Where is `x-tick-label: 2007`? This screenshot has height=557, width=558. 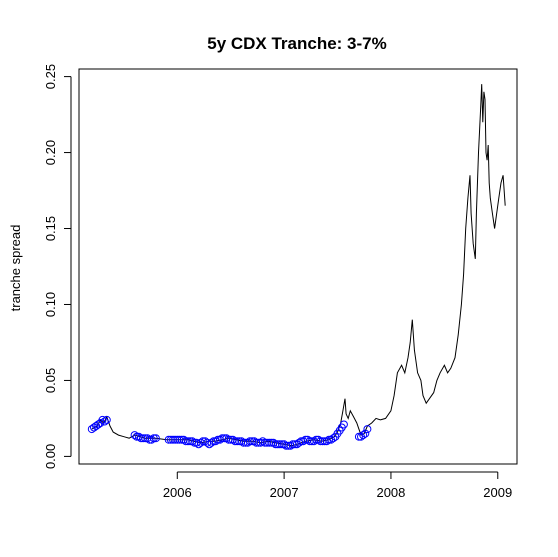 x-tick-label: 2007 is located at coordinates (284, 492).